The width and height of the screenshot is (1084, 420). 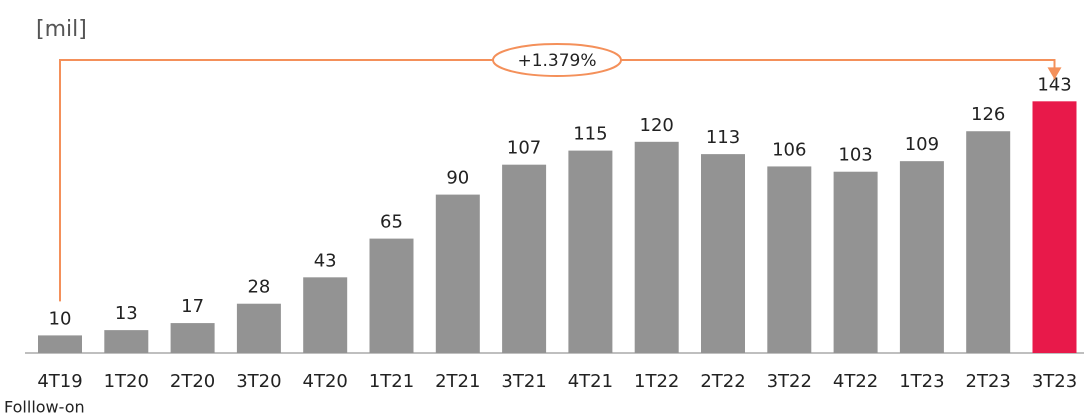 I want to click on value-label: 107, so click(x=524, y=148).